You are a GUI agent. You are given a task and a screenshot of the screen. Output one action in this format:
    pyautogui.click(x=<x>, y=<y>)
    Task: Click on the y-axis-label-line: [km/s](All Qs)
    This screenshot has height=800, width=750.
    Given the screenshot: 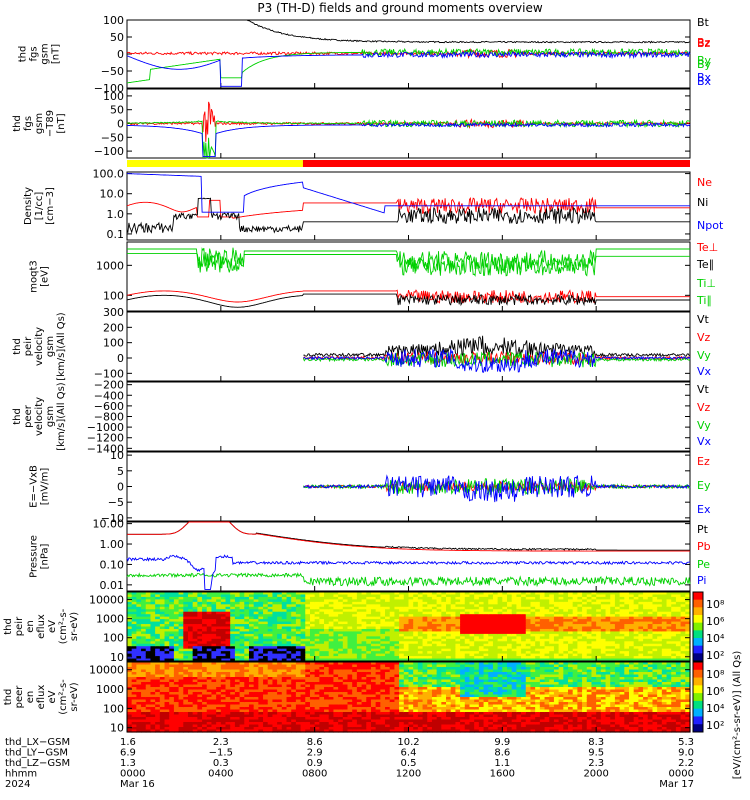 What is the action you would take?
    pyautogui.click(x=61, y=346)
    